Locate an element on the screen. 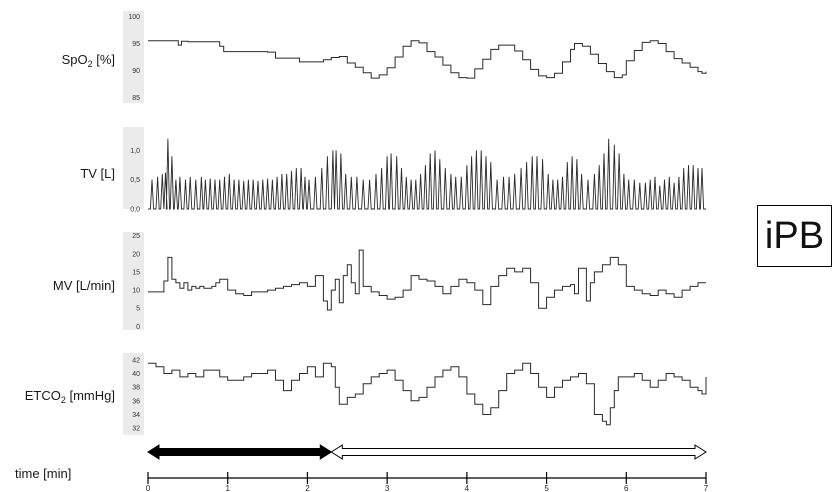 This screenshot has width=839, height=492. spo2-label: SpO2 [%] is located at coordinates (88, 60).